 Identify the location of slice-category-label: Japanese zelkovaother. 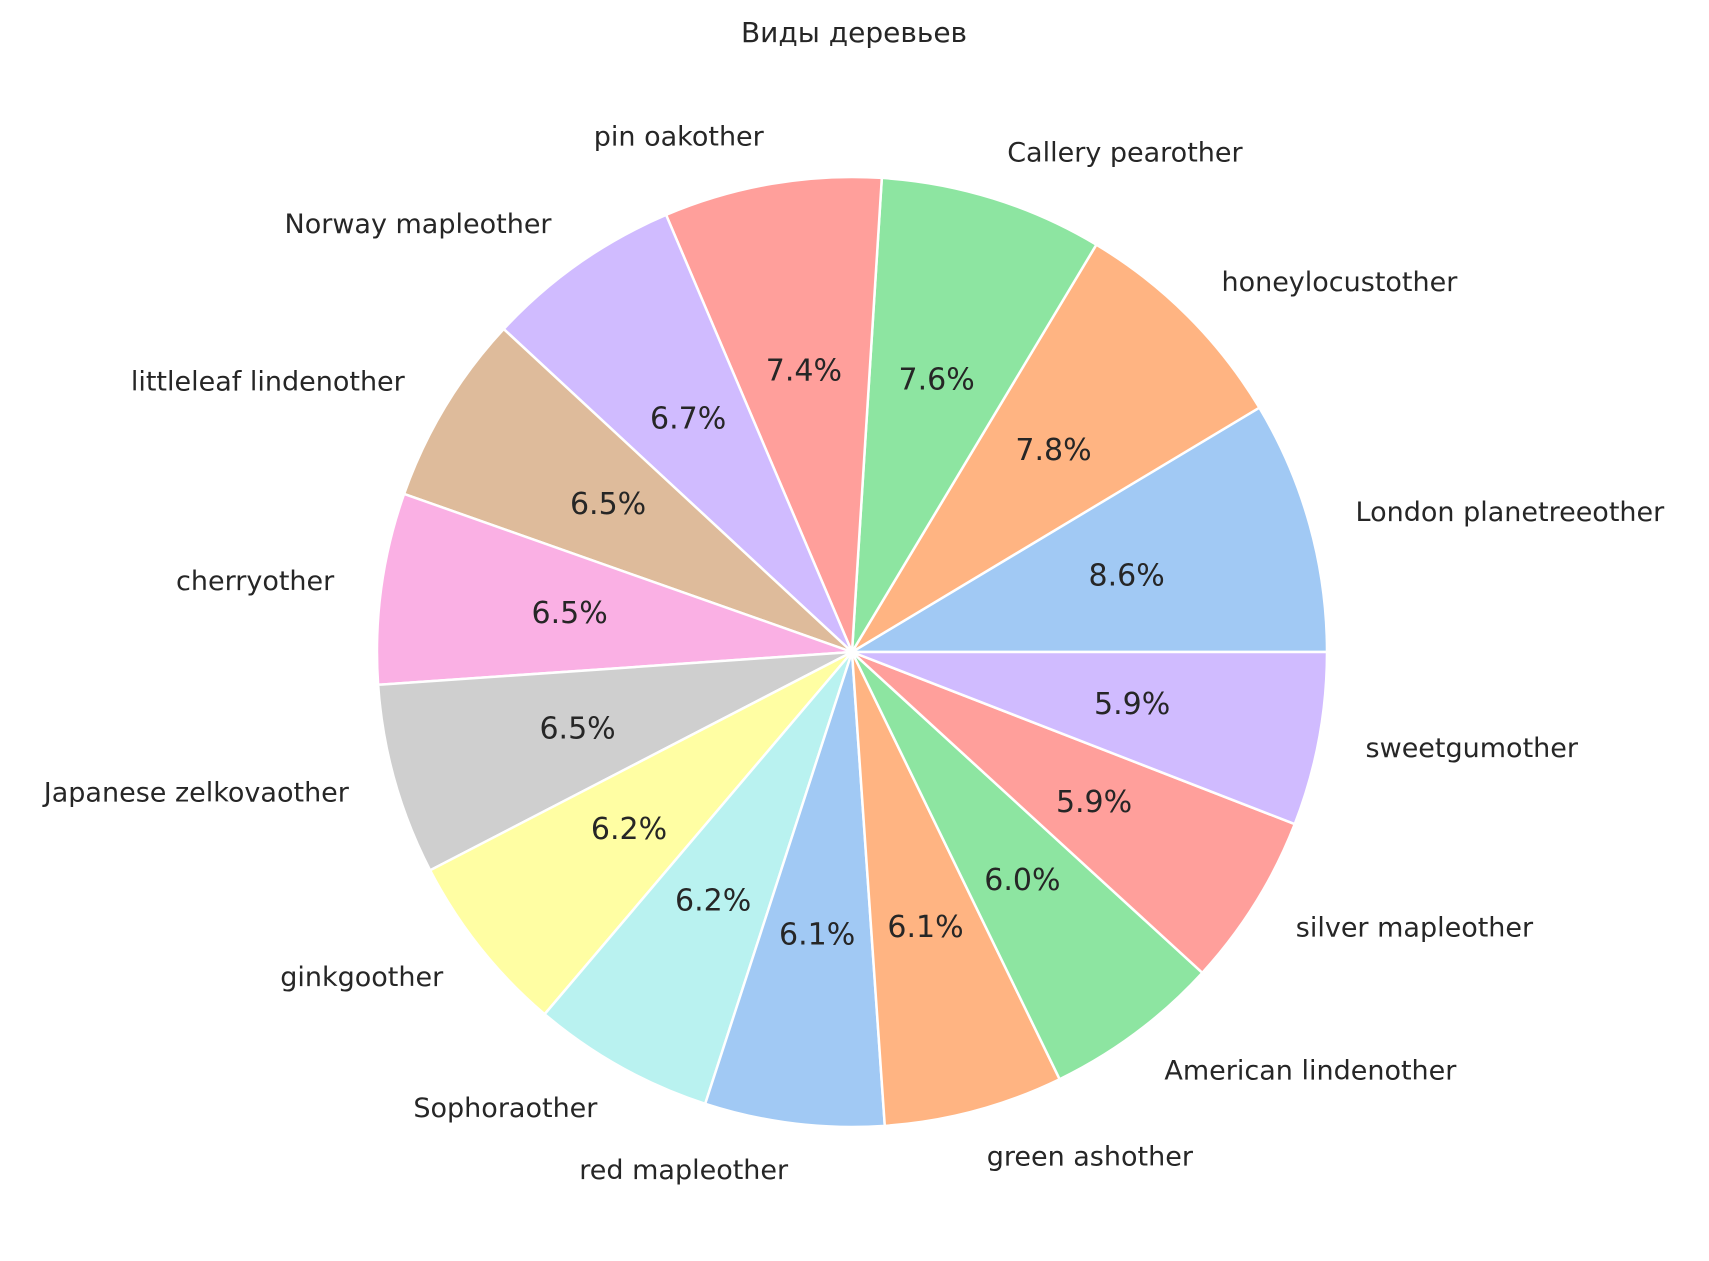
(196, 793).